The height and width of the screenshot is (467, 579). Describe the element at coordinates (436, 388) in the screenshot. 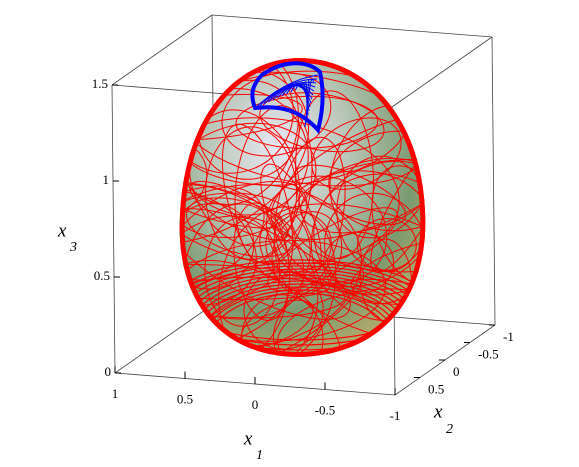

I see `x2-tick-label: 0.5` at that location.